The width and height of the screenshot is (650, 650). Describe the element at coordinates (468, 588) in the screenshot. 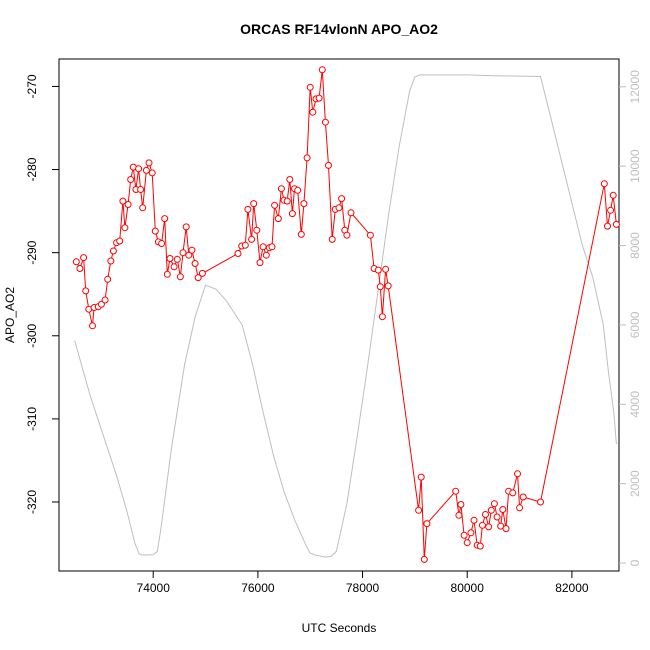

I see `x-tick-label: 80000` at that location.